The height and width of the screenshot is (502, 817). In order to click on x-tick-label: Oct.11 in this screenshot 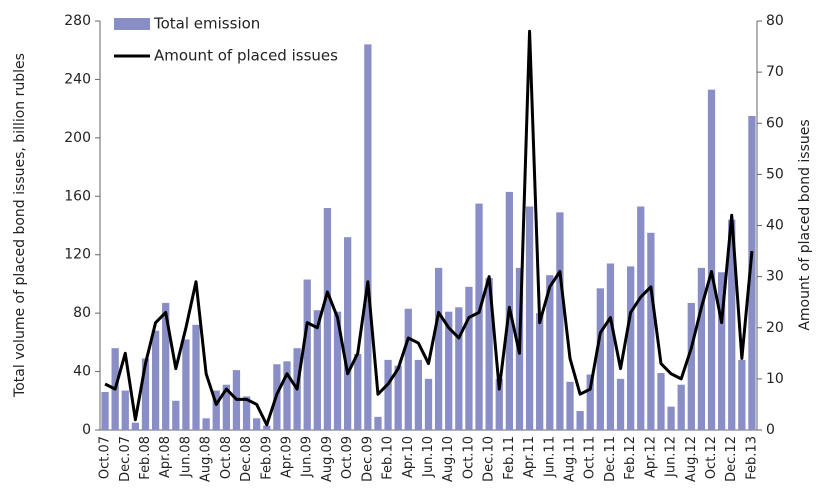, I will do `click(590, 457)`.